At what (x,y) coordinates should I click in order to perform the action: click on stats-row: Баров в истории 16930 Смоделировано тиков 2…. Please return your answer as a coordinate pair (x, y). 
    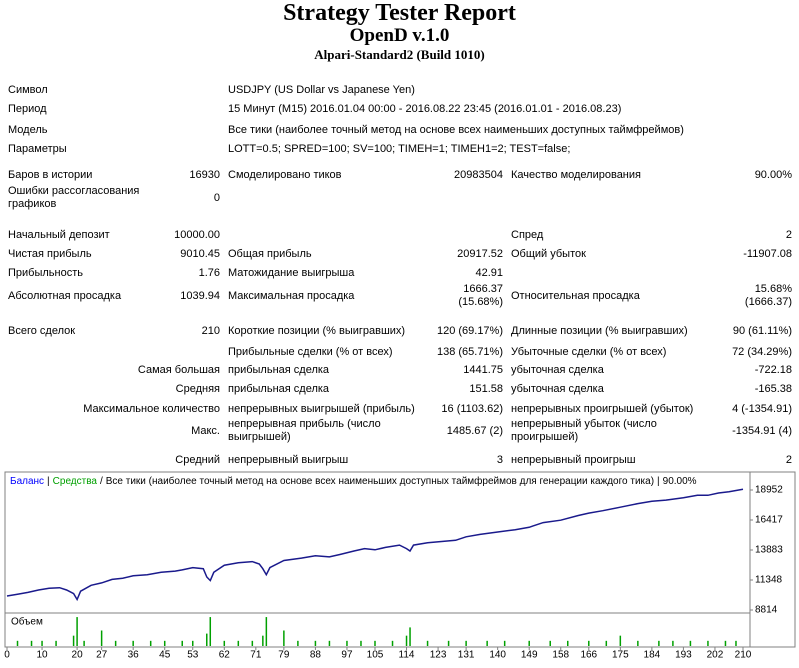
    Looking at the image, I should click on (399, 175).